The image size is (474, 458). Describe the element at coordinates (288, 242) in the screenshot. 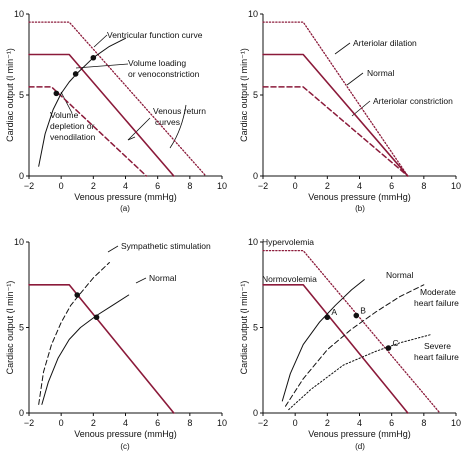

I see `panel-d-annotation-0: Hypervolemia` at that location.